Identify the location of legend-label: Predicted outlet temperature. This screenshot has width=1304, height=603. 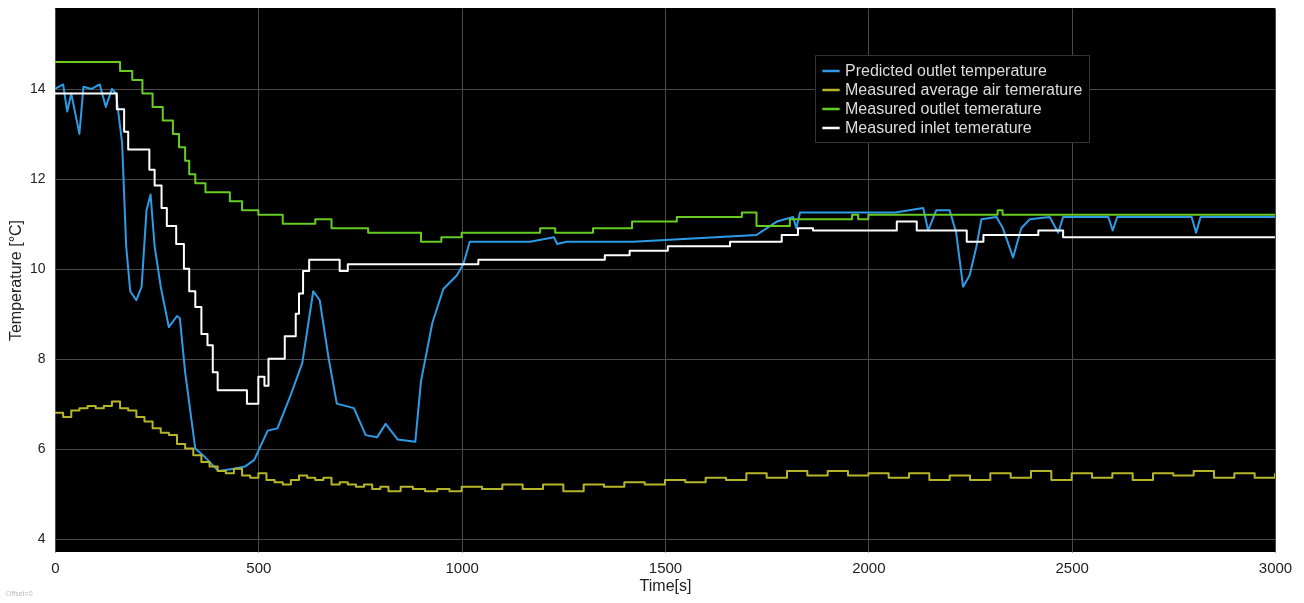
(946, 70).